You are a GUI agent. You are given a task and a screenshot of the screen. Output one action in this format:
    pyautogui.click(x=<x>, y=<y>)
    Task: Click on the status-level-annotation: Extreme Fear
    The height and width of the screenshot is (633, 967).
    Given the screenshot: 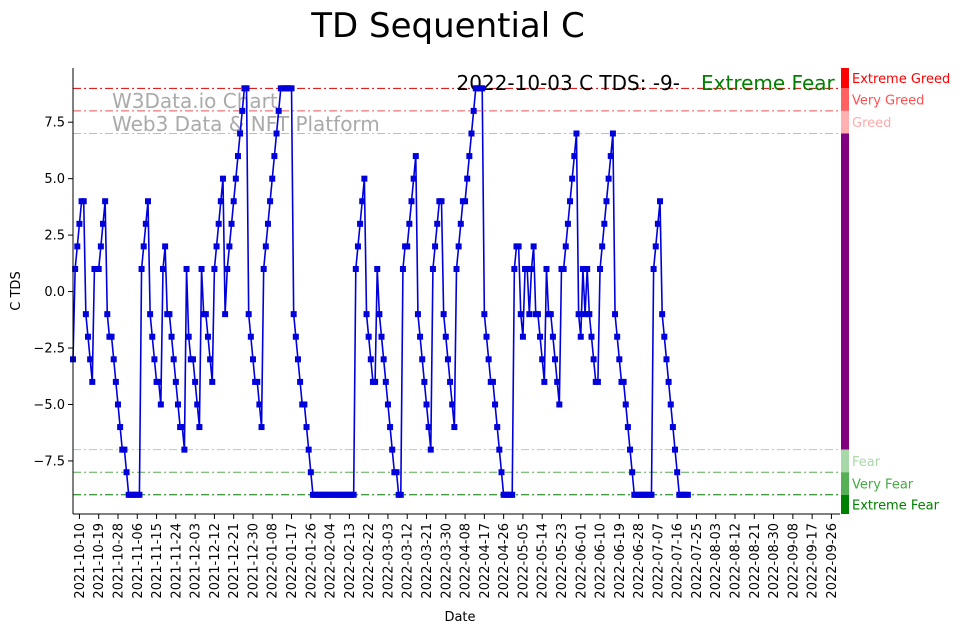 What is the action you would take?
    pyautogui.click(x=768, y=83)
    